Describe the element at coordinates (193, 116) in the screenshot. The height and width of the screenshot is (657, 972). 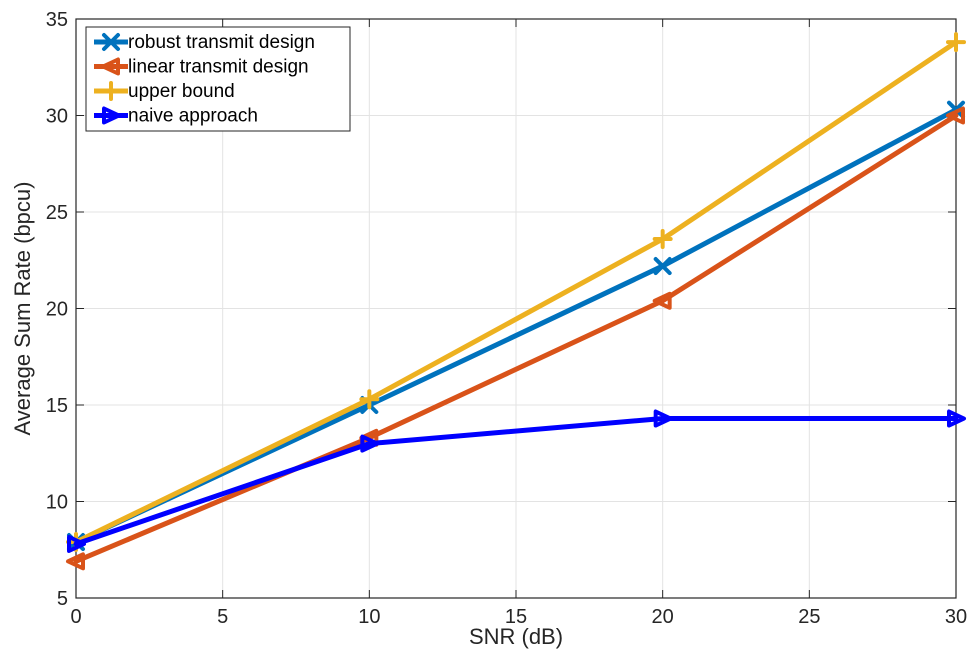
I see `legend-label: naive approach` at that location.